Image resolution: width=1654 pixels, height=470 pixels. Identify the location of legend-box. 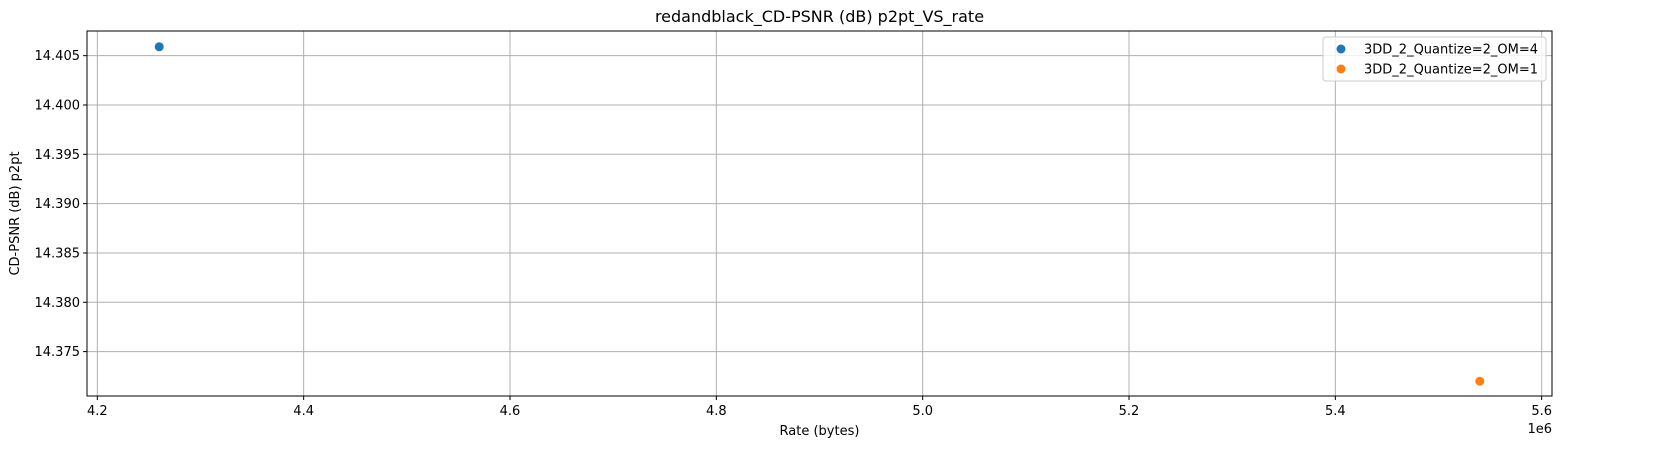
(1434, 59).